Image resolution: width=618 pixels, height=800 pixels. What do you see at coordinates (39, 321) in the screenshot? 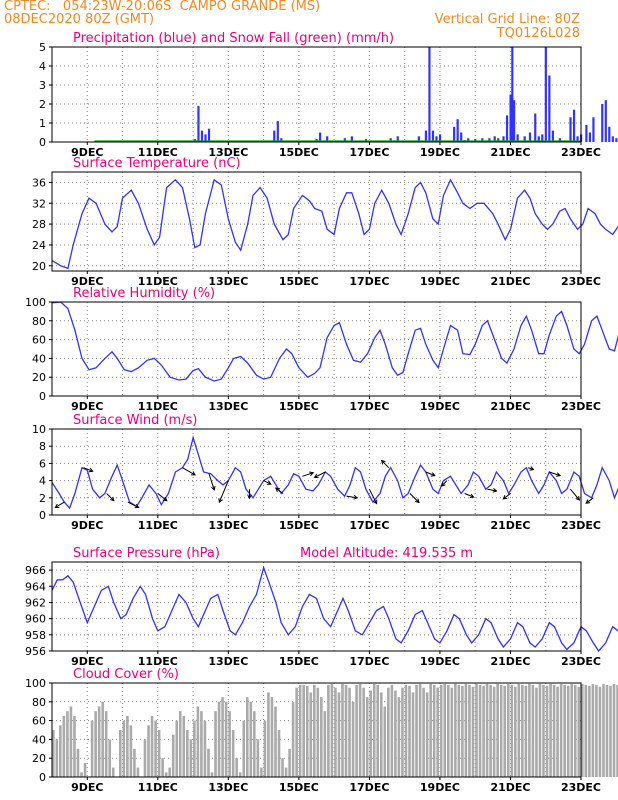
I see `y-tick-label: 80` at bounding box center [39, 321].